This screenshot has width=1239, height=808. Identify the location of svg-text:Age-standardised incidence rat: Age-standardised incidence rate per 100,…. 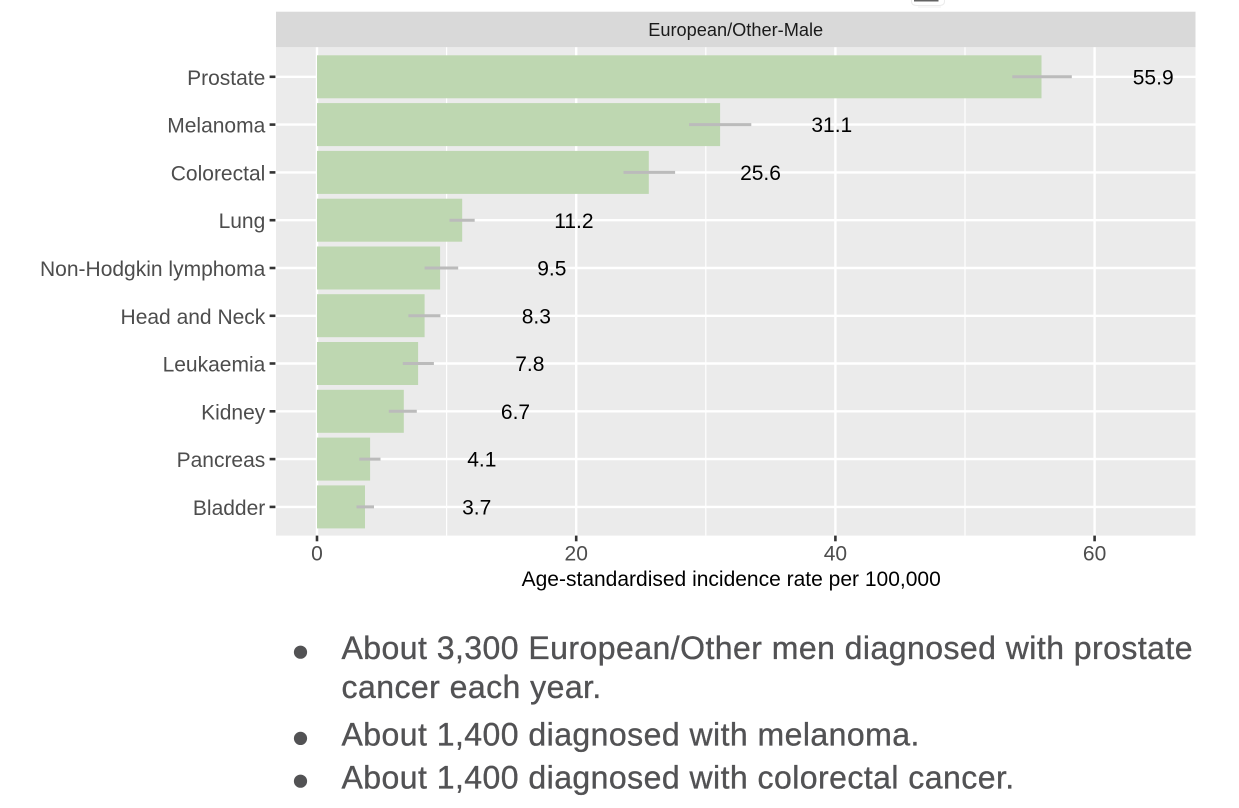
(731, 579).